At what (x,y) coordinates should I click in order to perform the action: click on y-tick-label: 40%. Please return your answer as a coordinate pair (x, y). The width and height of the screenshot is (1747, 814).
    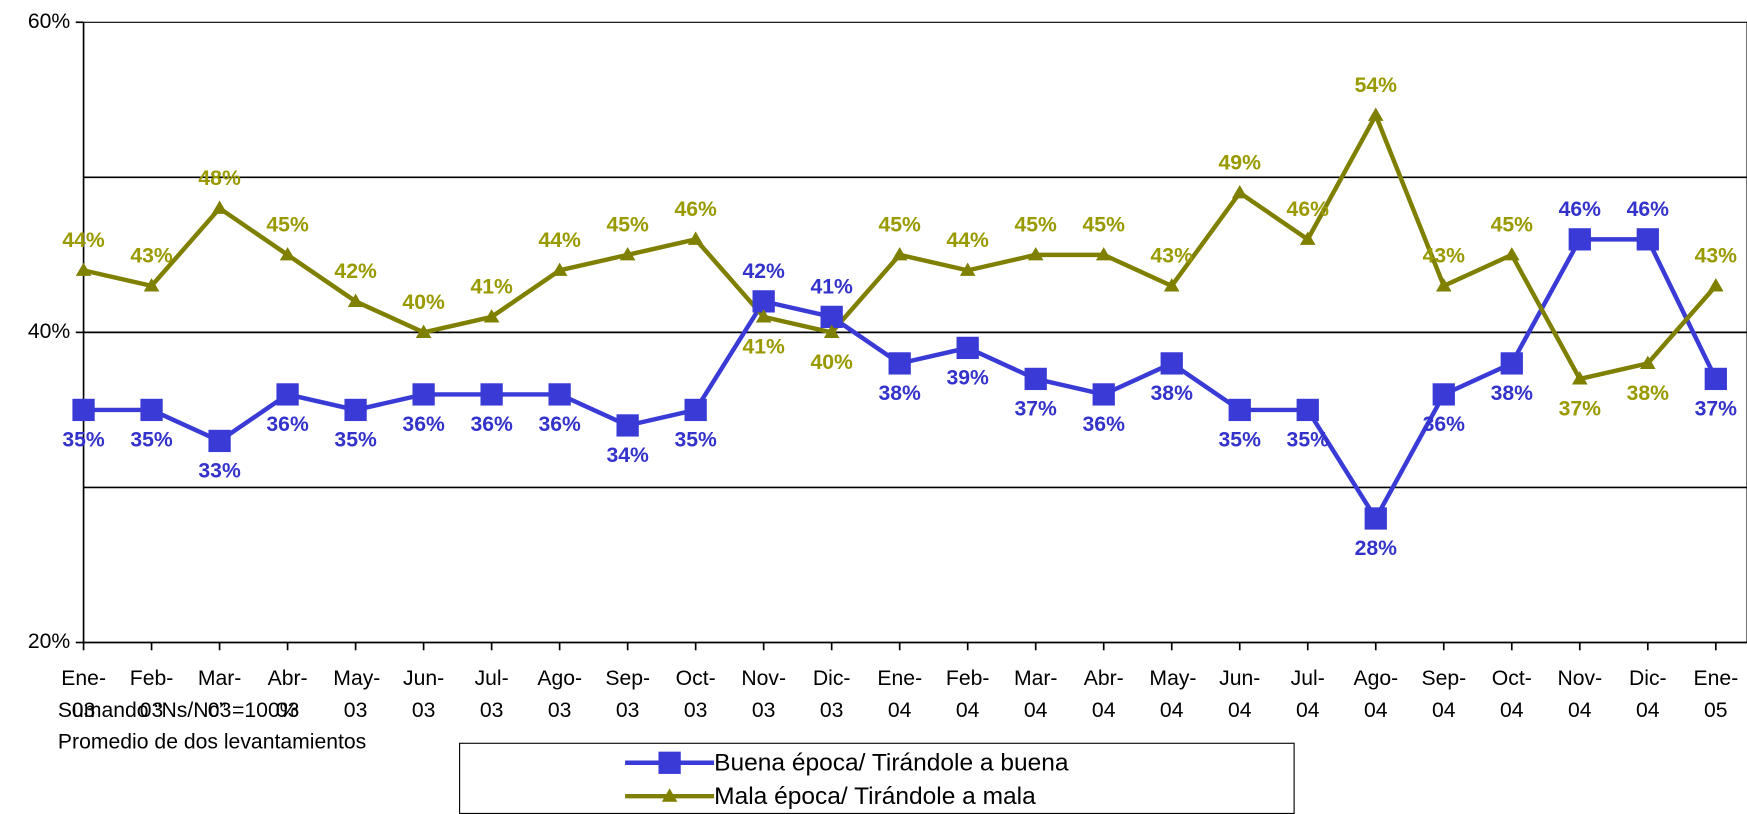
    Looking at the image, I should click on (49, 331).